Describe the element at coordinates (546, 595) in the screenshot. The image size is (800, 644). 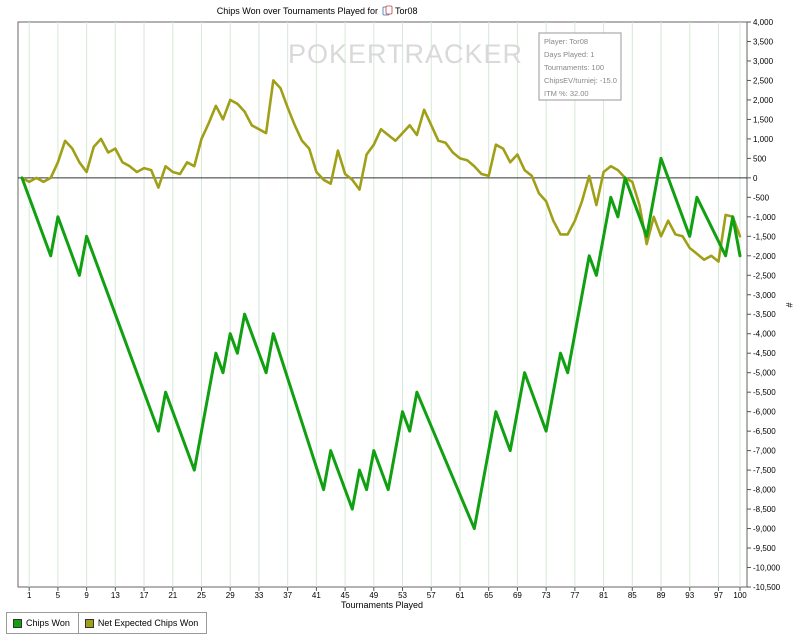
I see `x-tick-label: 73` at that location.